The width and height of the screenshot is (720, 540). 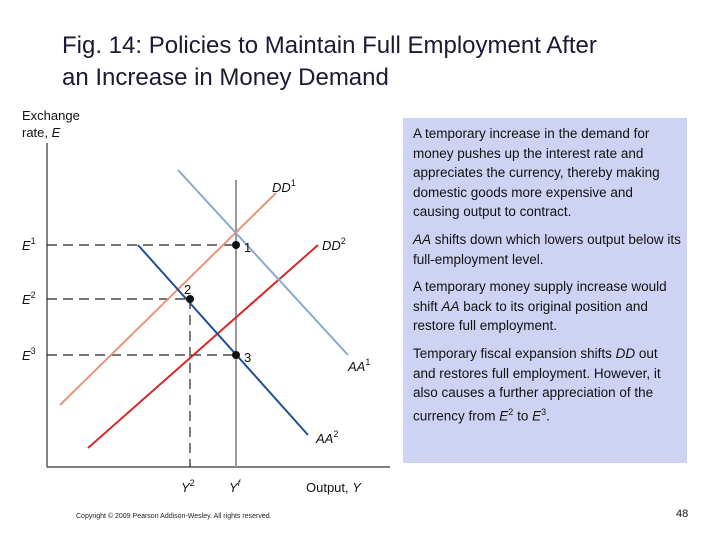 What do you see at coordinates (247, 247) in the screenshot?
I see `point-1-label: 1` at bounding box center [247, 247].